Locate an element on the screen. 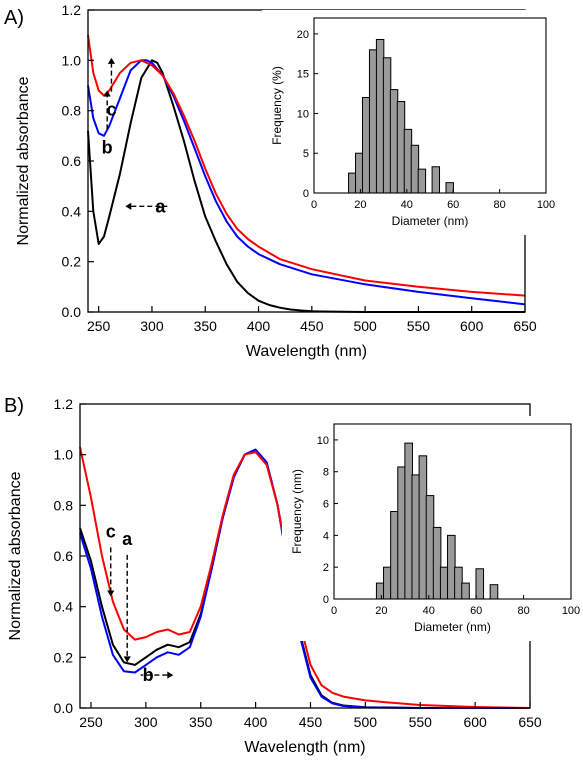 Image resolution: width=583 pixels, height=768 pixels. inset-y-tick-label: 2 is located at coordinates (326, 568).